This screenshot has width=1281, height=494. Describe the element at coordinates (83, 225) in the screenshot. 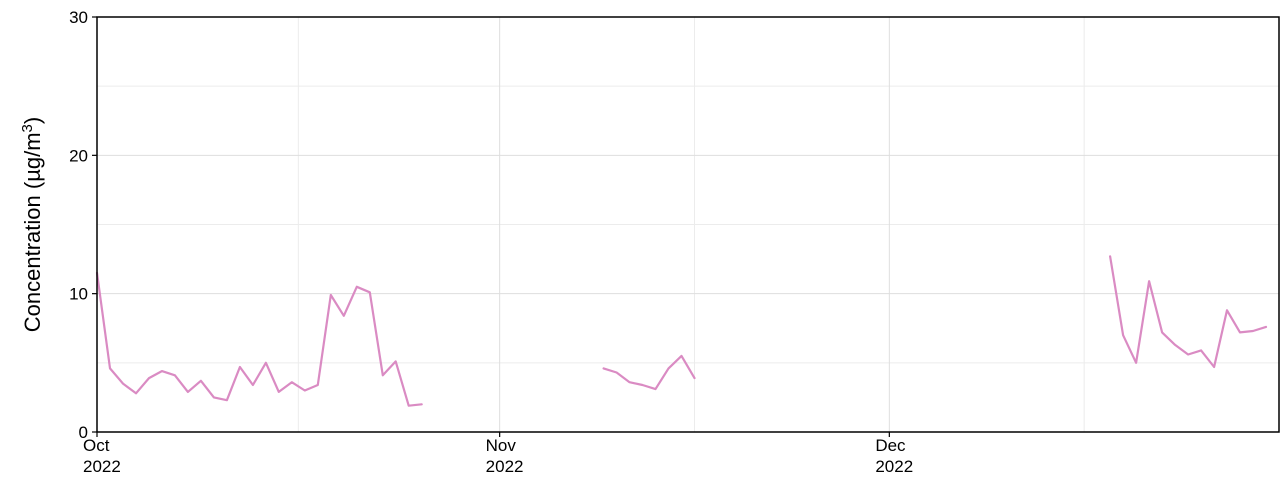

I see `y-axis-ticks: 0 10 20 30` at that location.